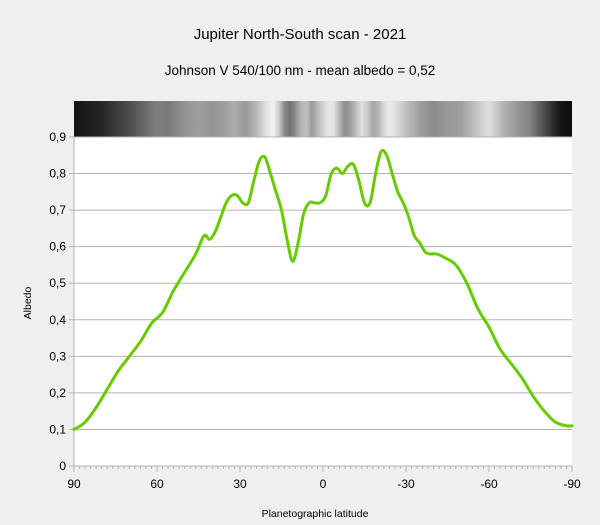 The image size is (600, 525). I want to click on y-tick-label: 0, so click(62, 466).